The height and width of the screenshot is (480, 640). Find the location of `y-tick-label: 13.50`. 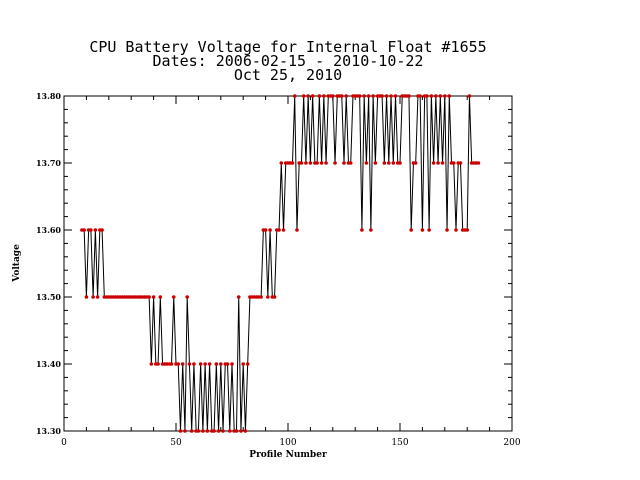

y-tick-label: 13.50 is located at coordinates (48, 297).